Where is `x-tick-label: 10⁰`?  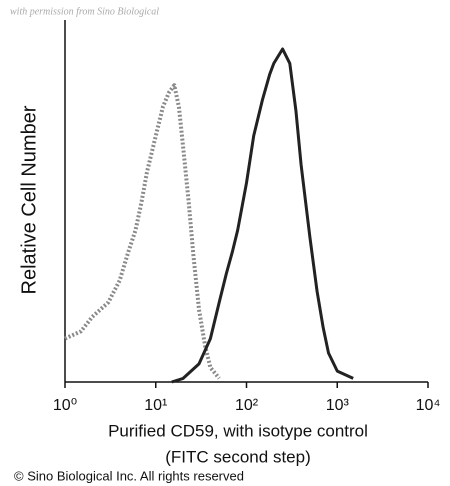
x-tick-label: 10⁰ is located at coordinates (65, 405).